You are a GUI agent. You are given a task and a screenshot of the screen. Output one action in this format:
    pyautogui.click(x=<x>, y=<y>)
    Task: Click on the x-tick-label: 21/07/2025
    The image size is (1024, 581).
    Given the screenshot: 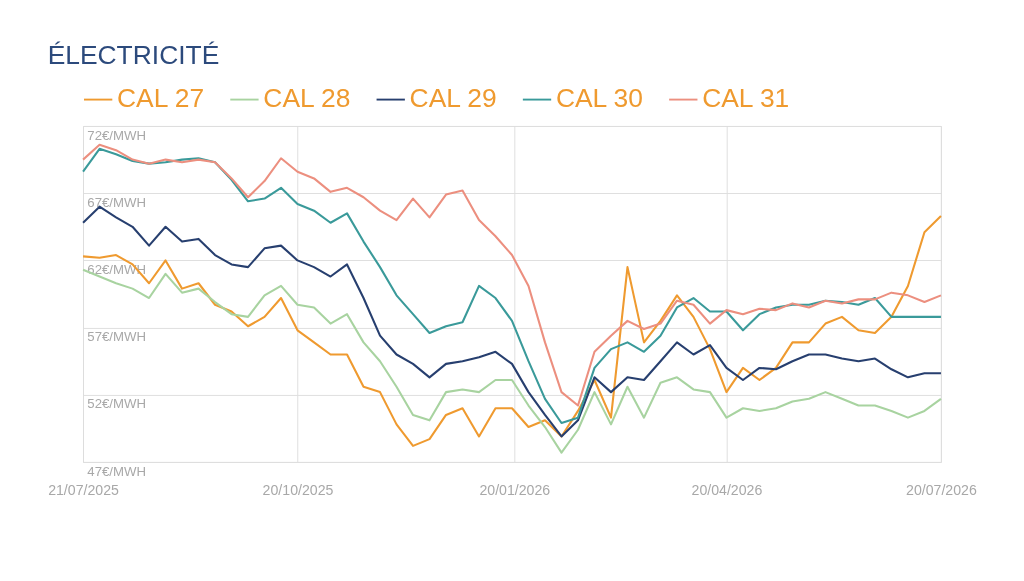 What is the action you would take?
    pyautogui.click(x=84, y=489)
    